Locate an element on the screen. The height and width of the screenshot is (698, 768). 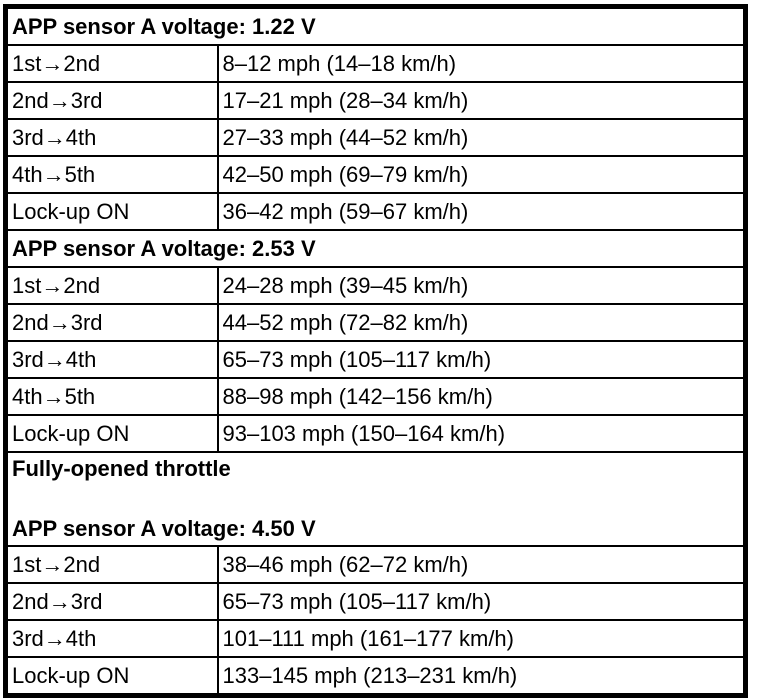
speed-cell: 88–98 mph (142–156 km/h) is located at coordinates (481, 396).